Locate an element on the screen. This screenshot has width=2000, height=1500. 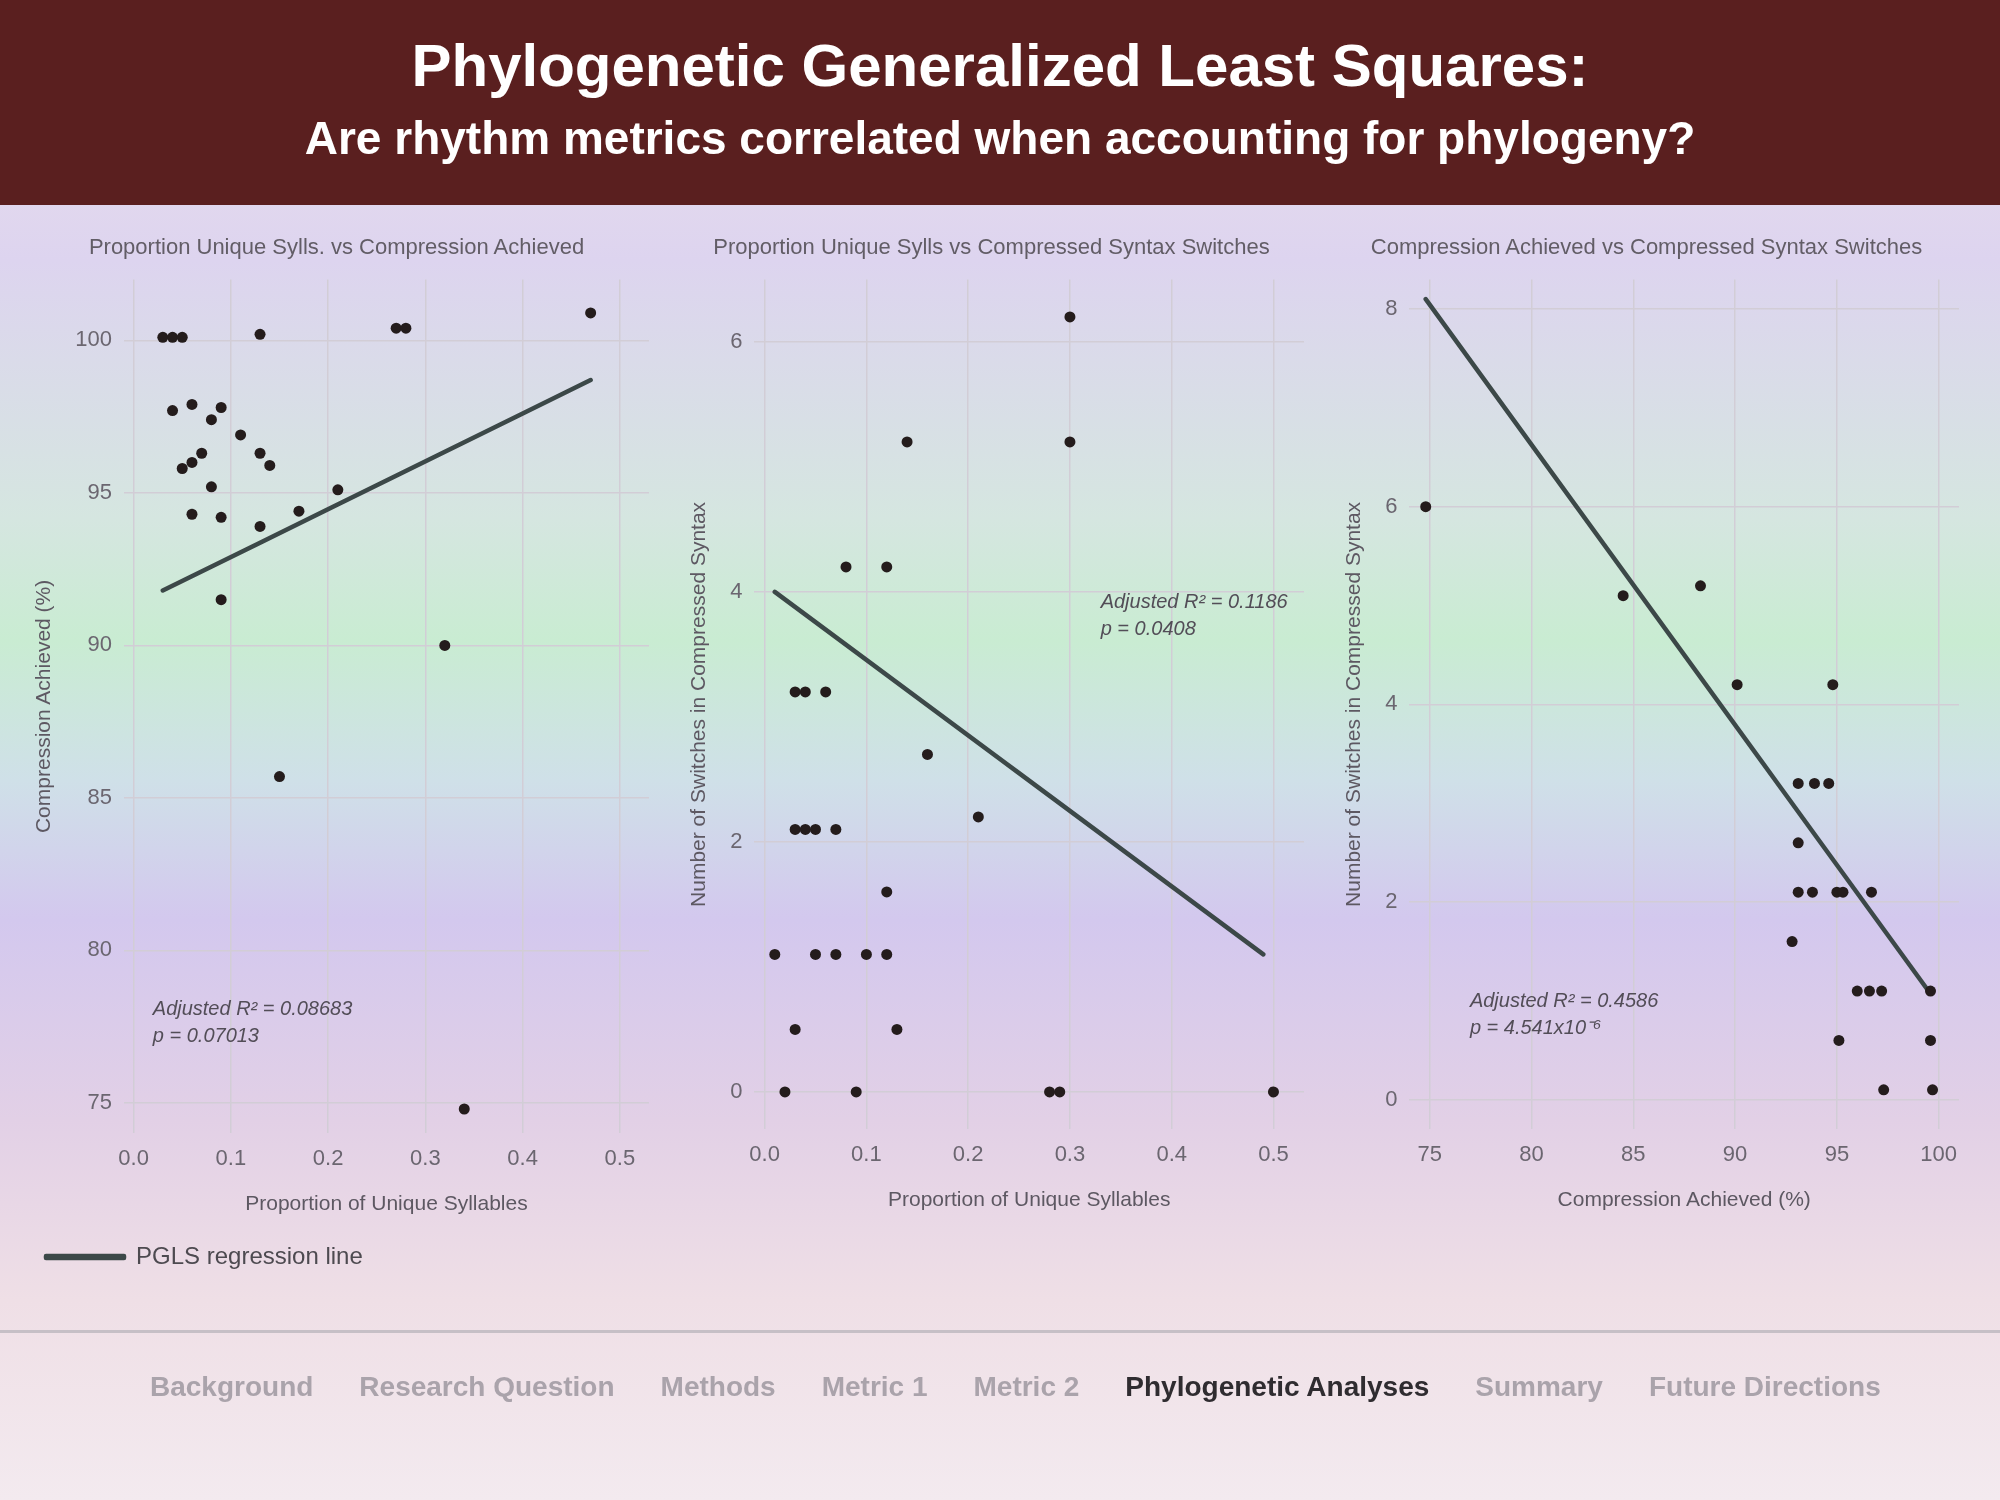
text: Metric 1 is located at coordinates (874, 1386).